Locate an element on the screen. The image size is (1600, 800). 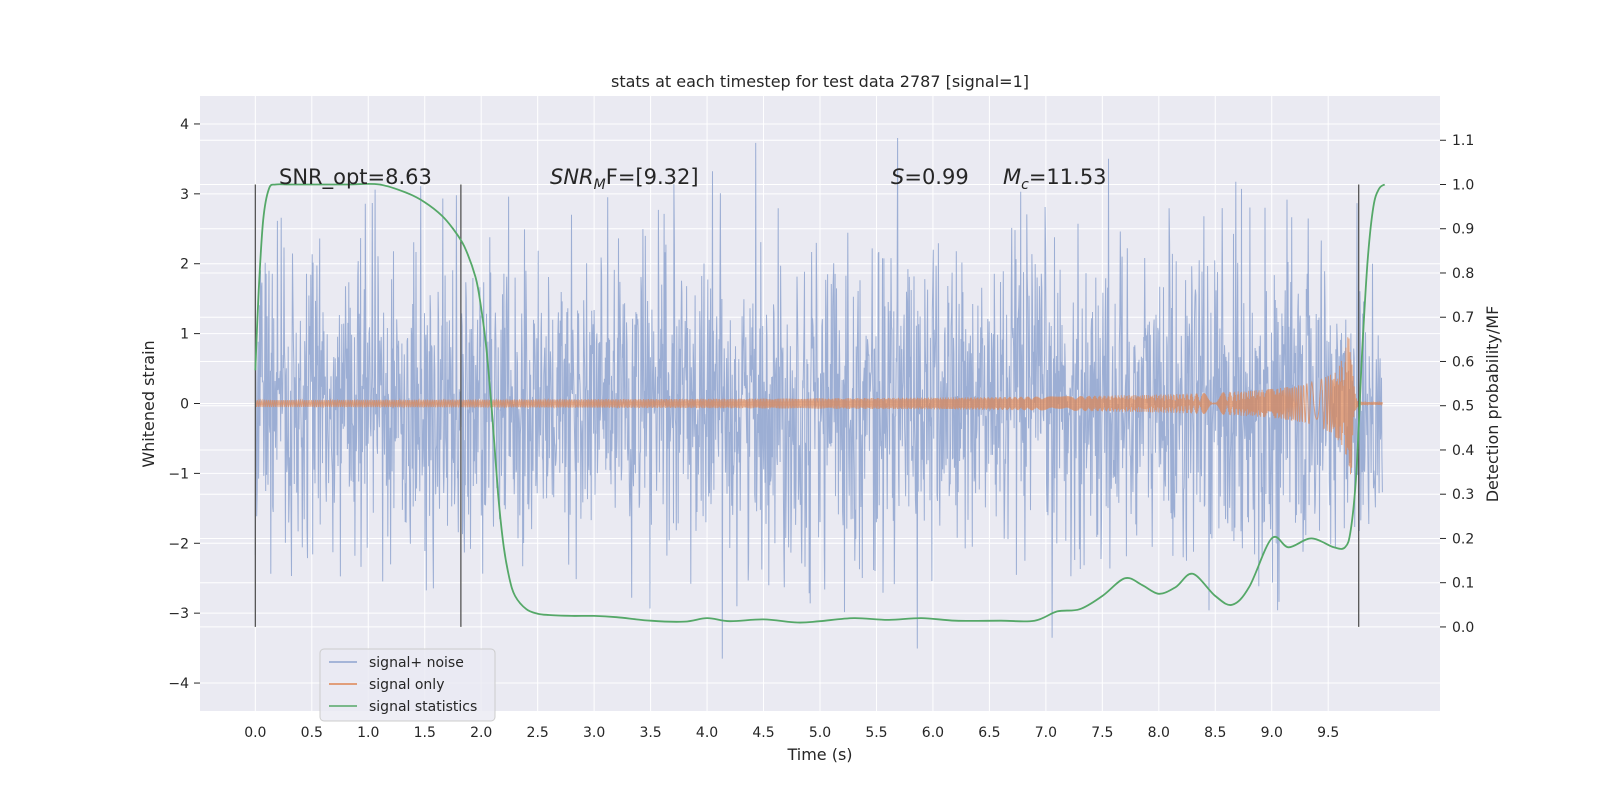
y-left-tick-label: −2 is located at coordinates (178, 544).